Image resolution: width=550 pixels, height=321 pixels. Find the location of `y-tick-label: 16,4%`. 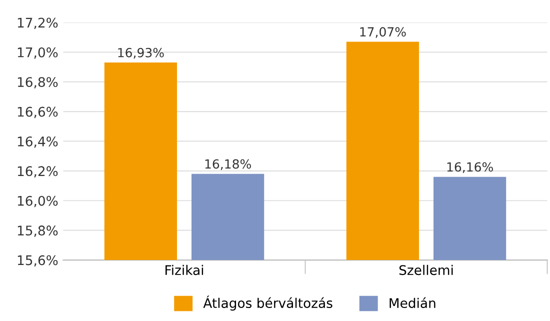

y-tick-label: 16,4% is located at coordinates (38, 142).